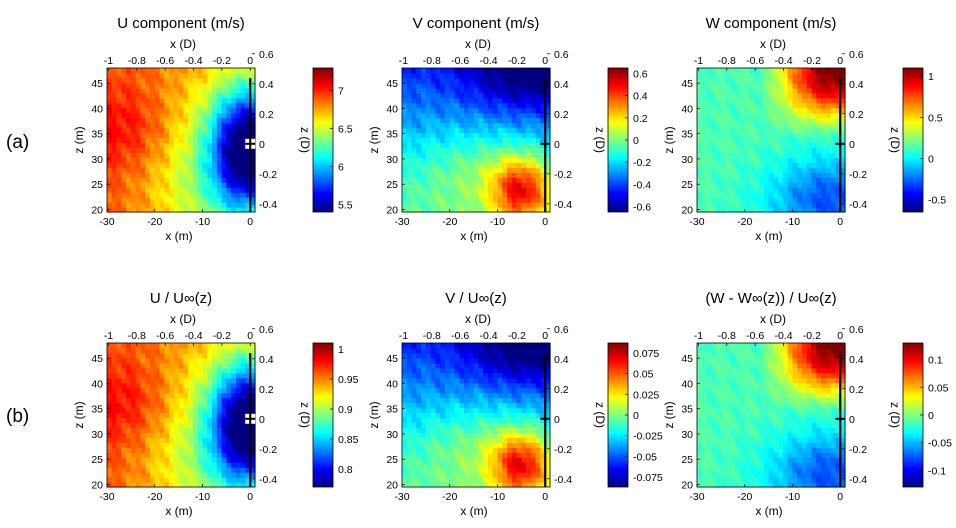 The width and height of the screenshot is (956, 528). Describe the element at coordinates (106, 497) in the screenshot. I see `x-tick-label: -30` at that location.